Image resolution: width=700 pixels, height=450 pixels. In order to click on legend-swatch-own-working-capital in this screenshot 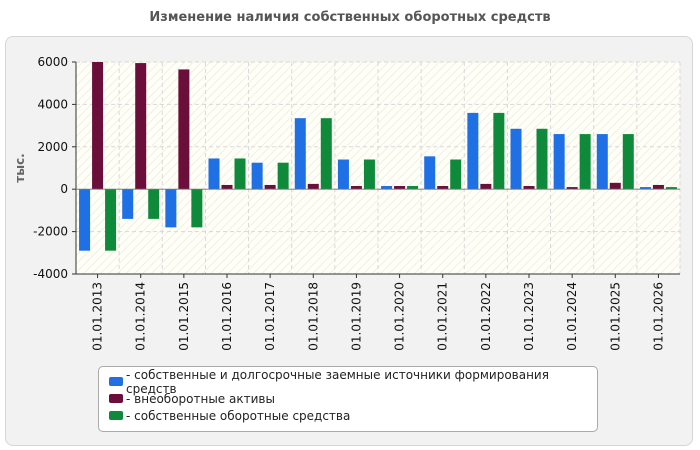, I will do `click(116, 415)`.